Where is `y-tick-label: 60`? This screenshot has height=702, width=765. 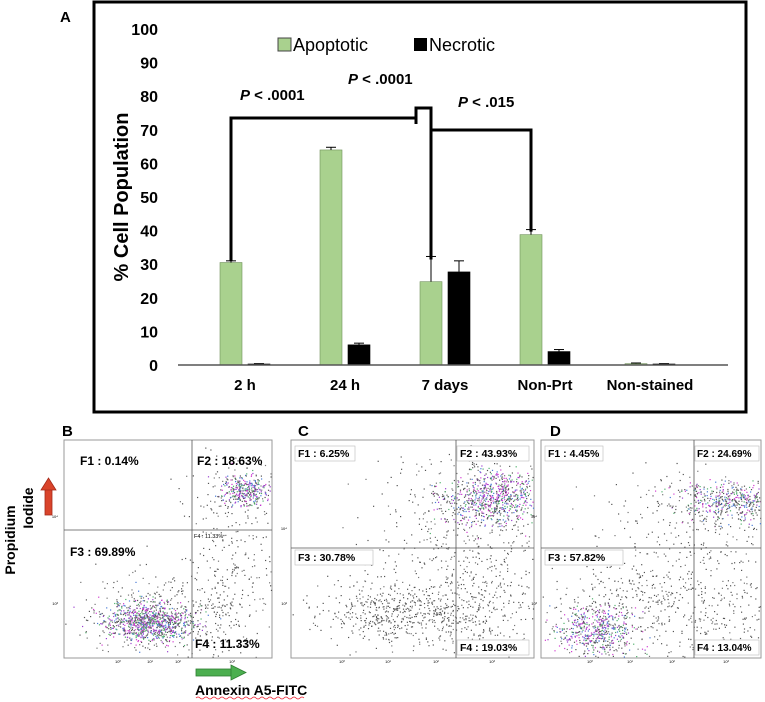
y-tick-label: 60 is located at coordinates (149, 164).